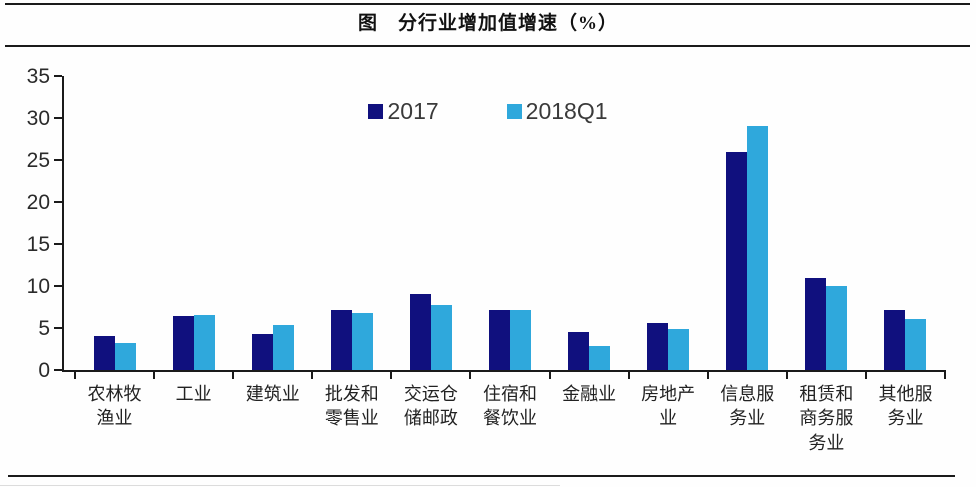 The width and height of the screenshot is (976, 487). Describe the element at coordinates (114, 406) in the screenshot. I see `x-axis-category-label: 农林牧 渔业` at that location.